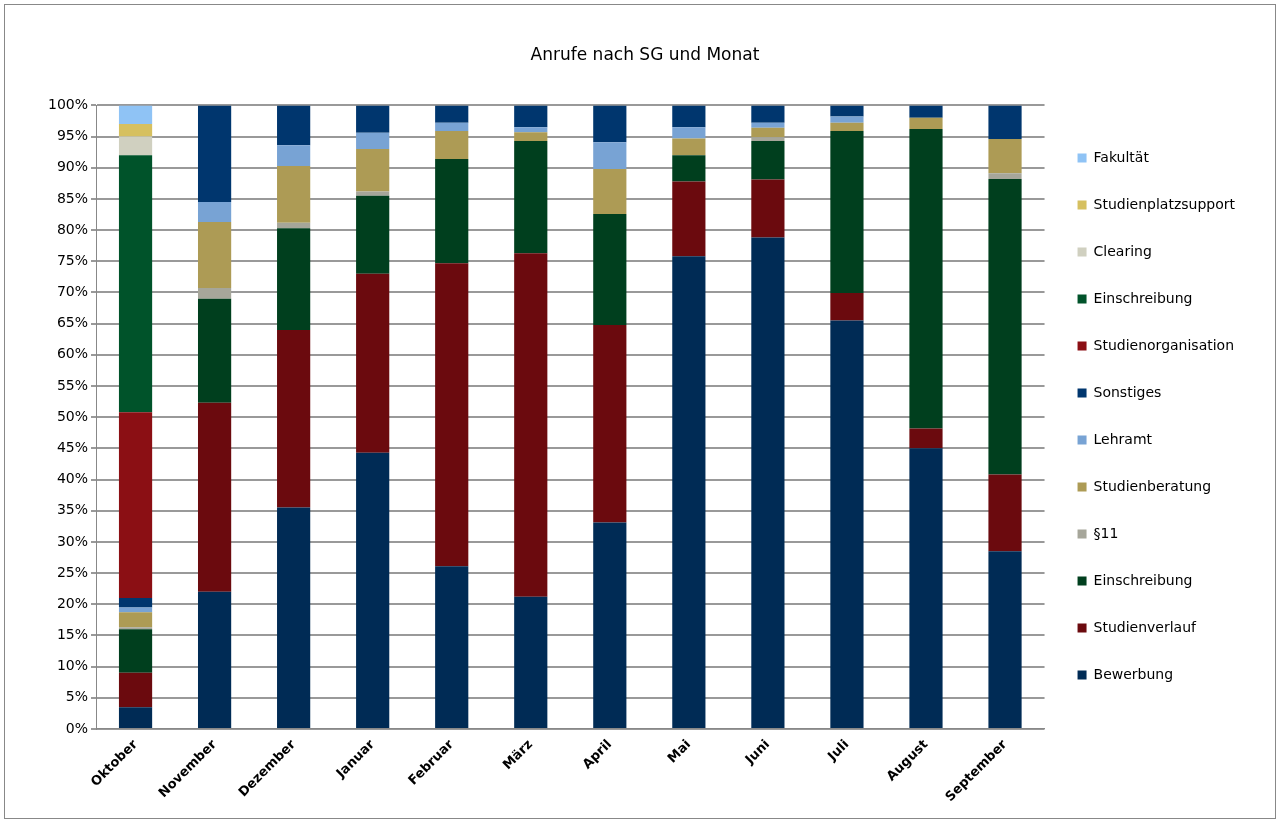  I want to click on y-tick-label: 40%, so click(72, 478).